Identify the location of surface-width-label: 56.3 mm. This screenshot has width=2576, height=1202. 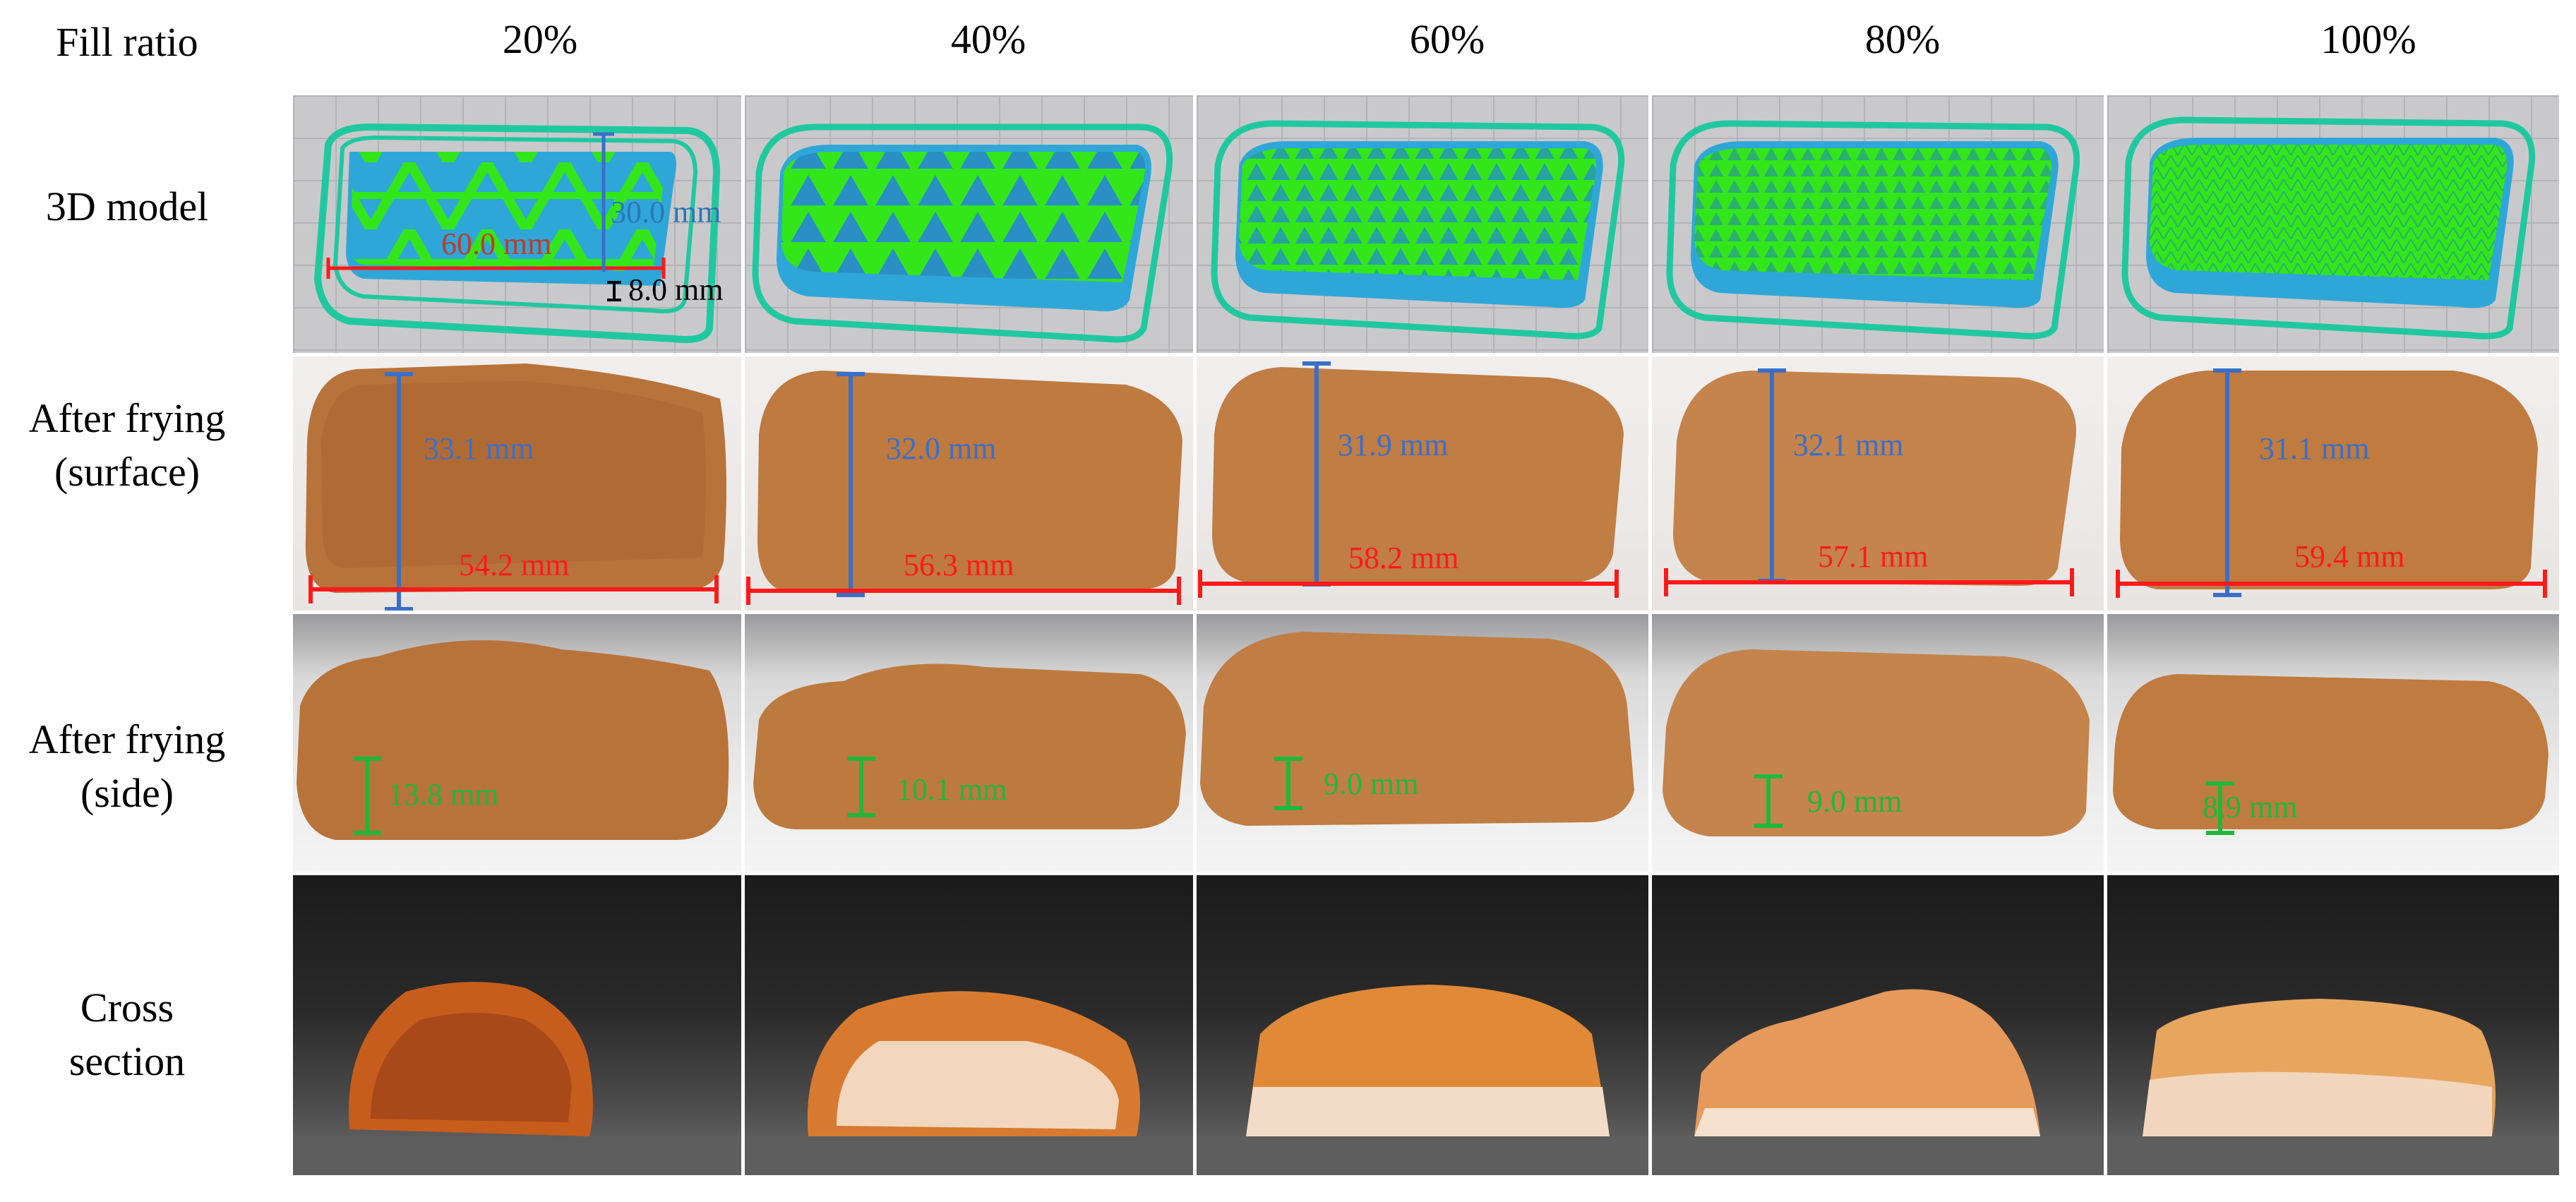
(959, 565).